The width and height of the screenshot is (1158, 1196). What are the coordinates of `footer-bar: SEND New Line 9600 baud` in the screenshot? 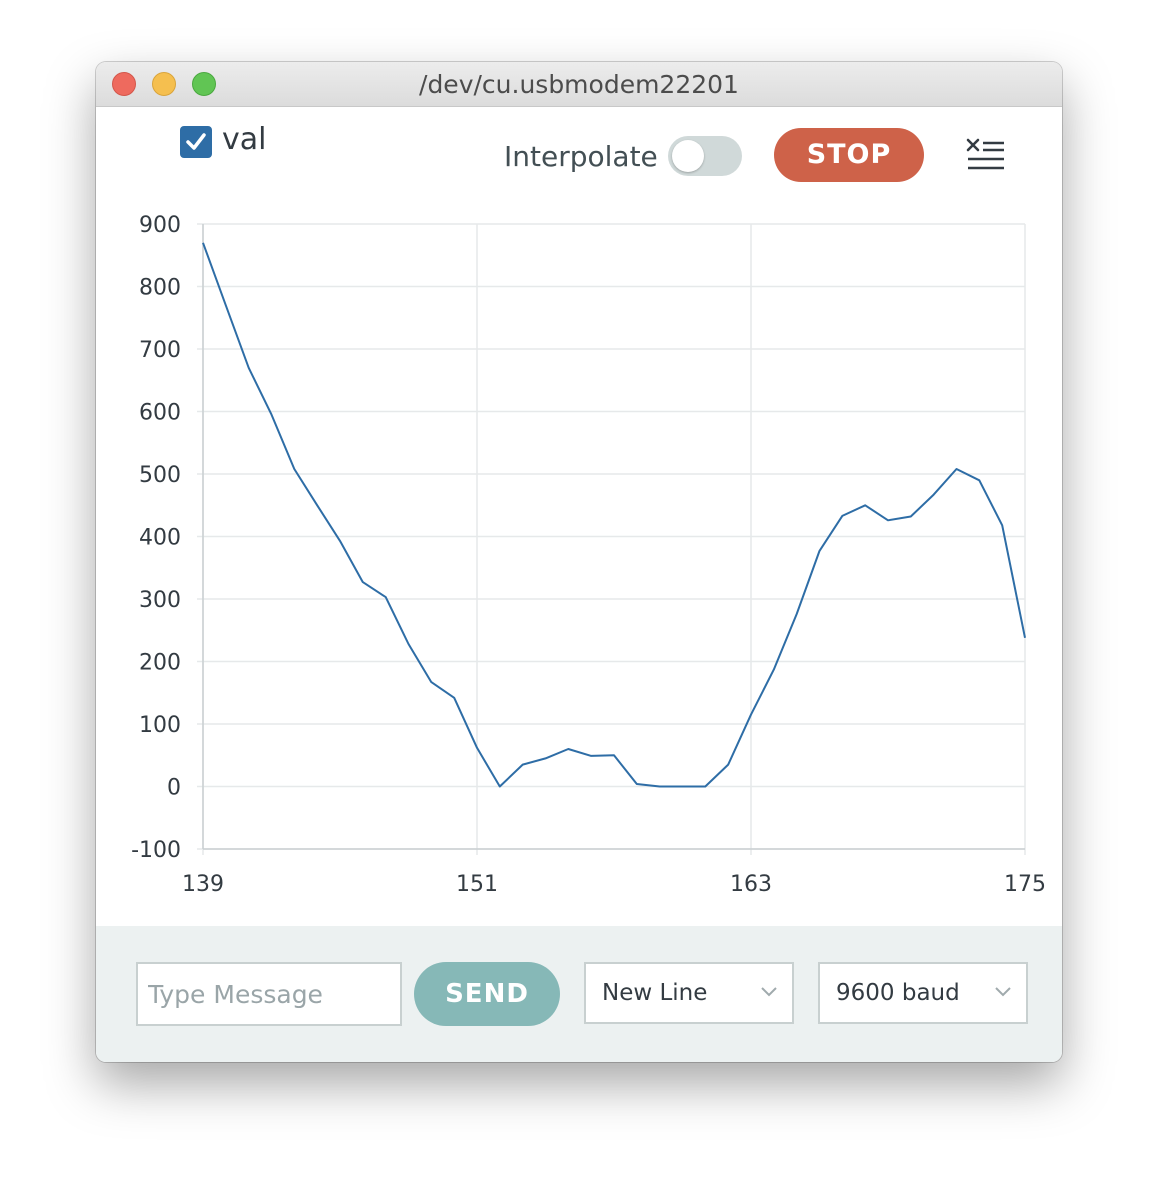 It's located at (579, 994).